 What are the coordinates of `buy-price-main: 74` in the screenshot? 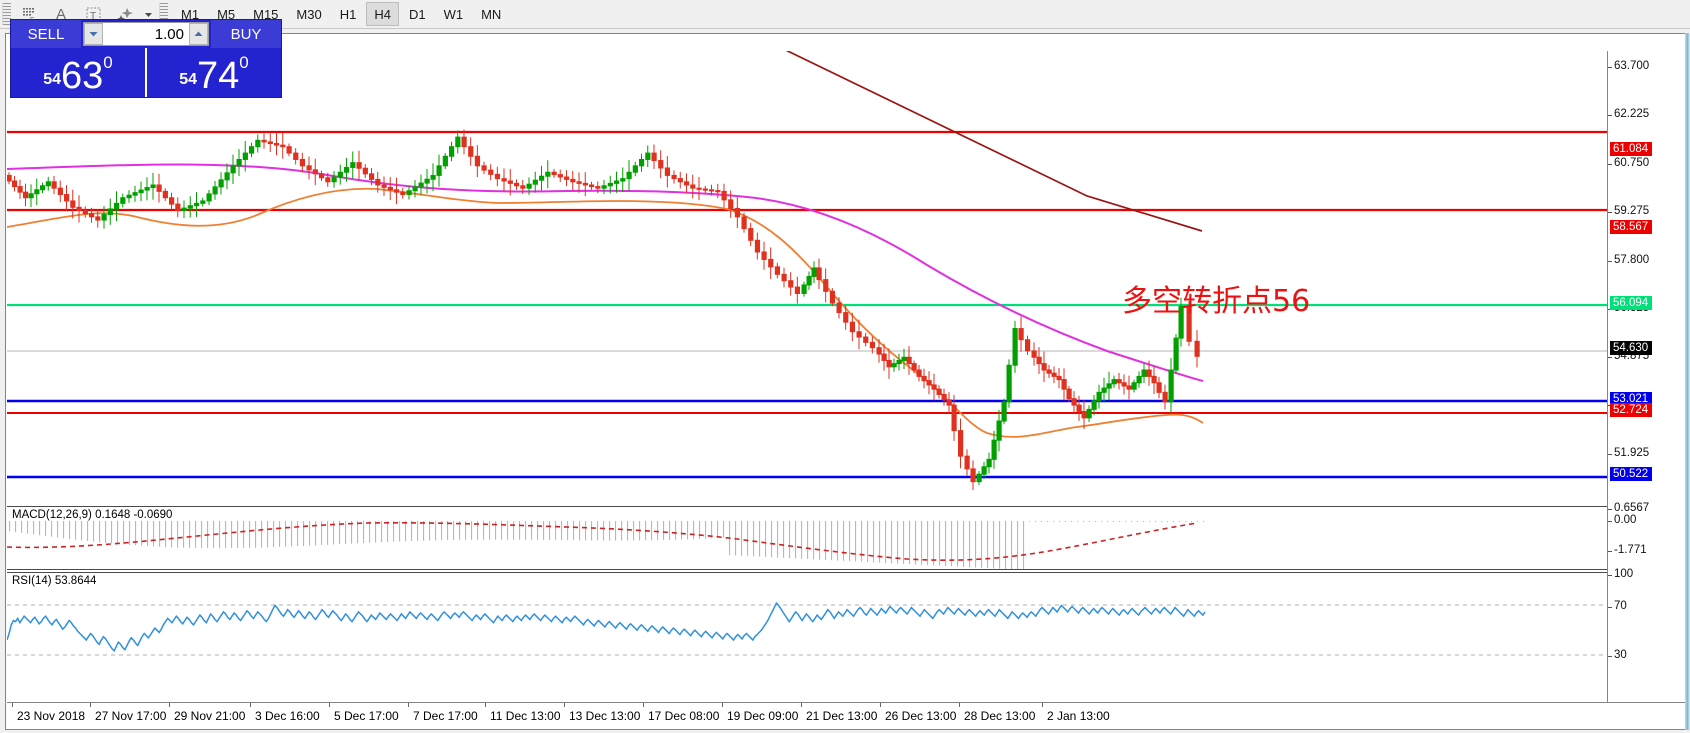 It's located at (218, 76).